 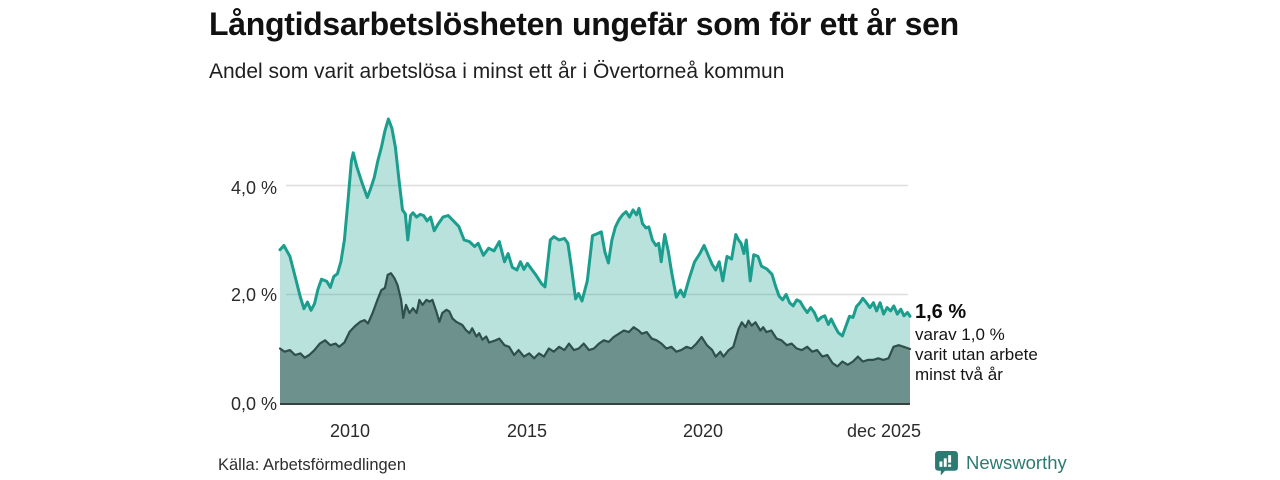 What do you see at coordinates (253, 188) in the screenshot?
I see `y-tick-4: 4,0 %` at bounding box center [253, 188].